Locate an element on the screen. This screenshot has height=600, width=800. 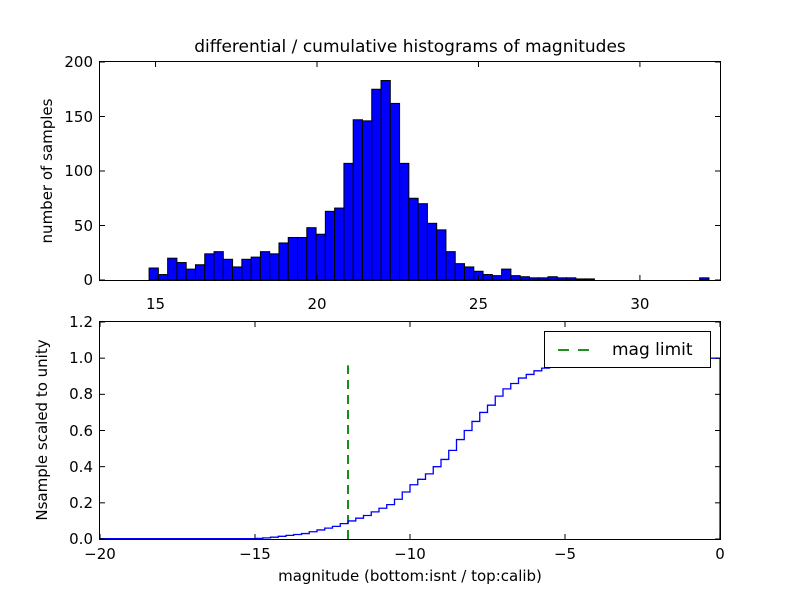
legend-label: mag limit is located at coordinates (652, 349).